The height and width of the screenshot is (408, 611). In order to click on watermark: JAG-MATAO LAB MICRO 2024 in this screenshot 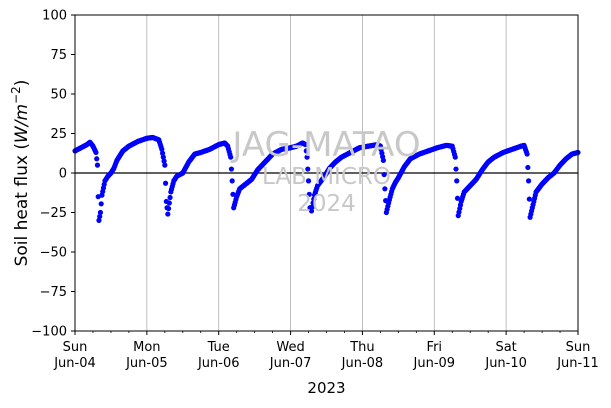, I will do `click(325, 171)`.